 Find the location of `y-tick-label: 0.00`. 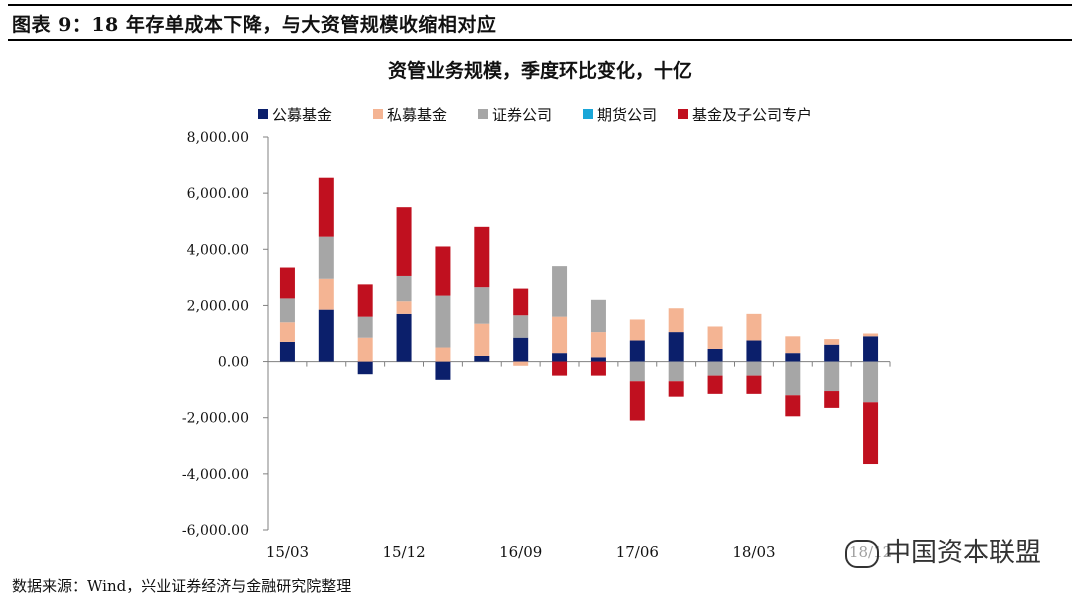

y-tick-label: 0.00 is located at coordinates (233, 363).